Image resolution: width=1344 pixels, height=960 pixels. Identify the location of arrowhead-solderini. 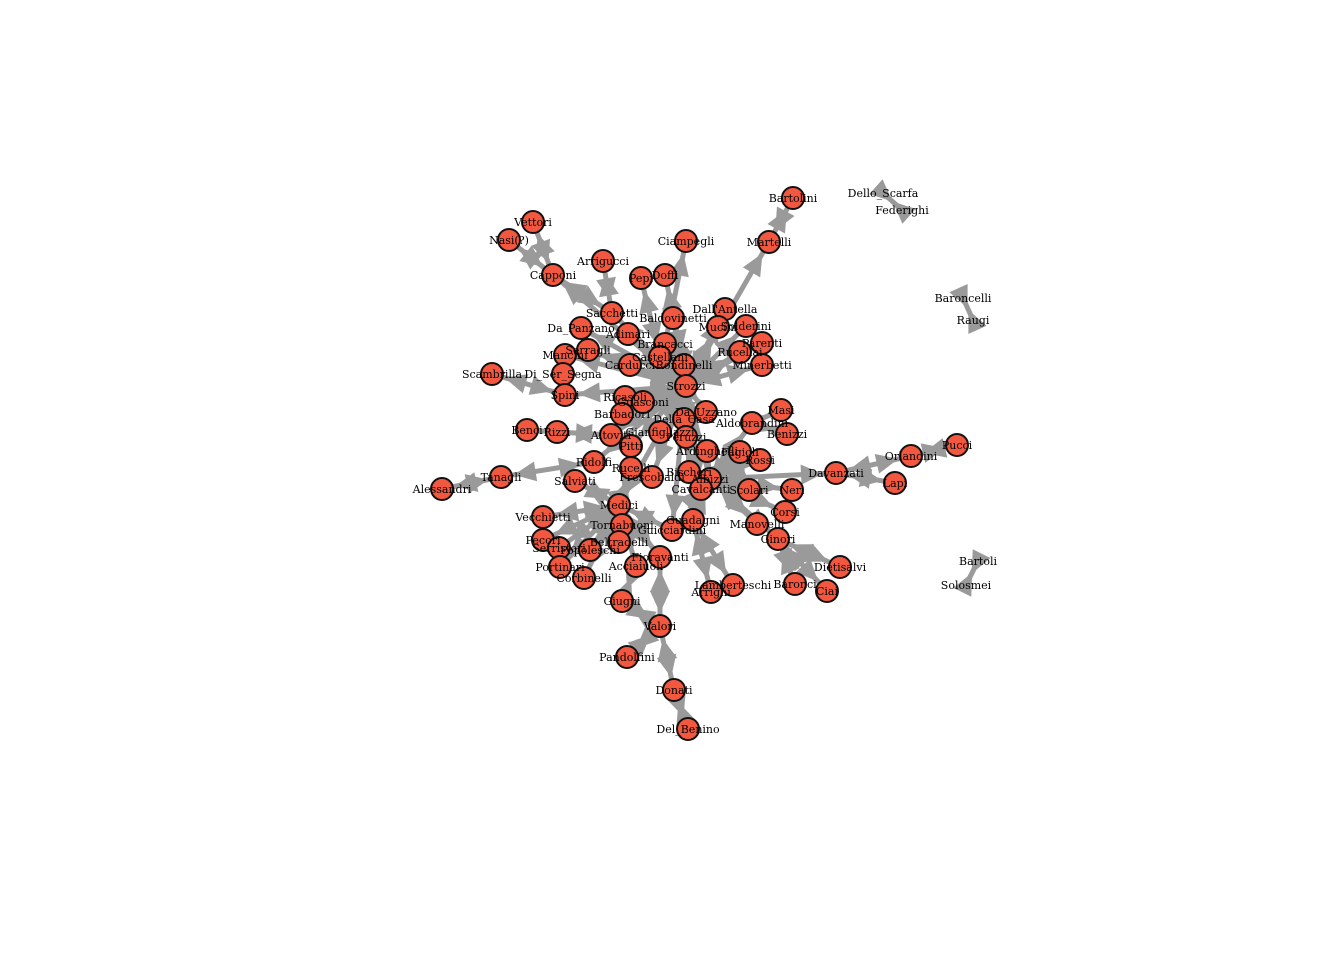
(725, 346).